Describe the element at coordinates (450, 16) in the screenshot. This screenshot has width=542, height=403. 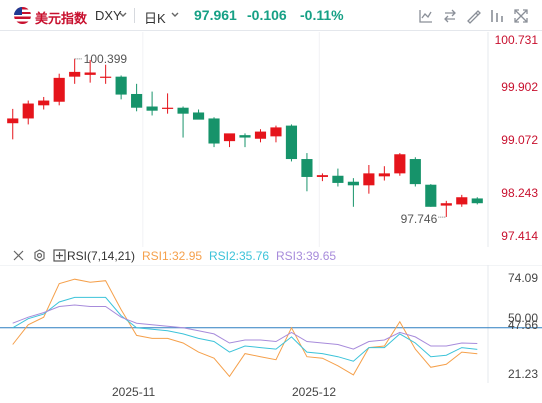
I see `compare-icon` at that location.